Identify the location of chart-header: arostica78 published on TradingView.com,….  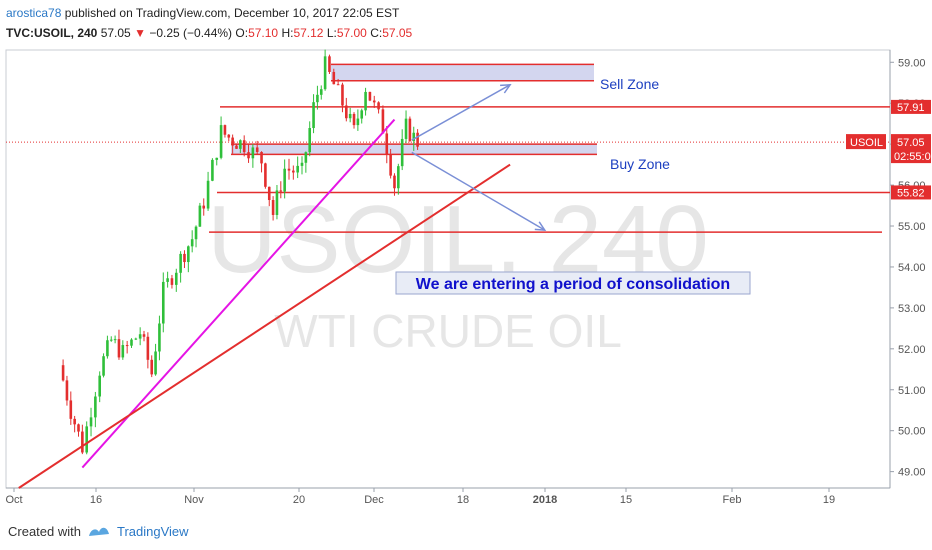
(466, 24).